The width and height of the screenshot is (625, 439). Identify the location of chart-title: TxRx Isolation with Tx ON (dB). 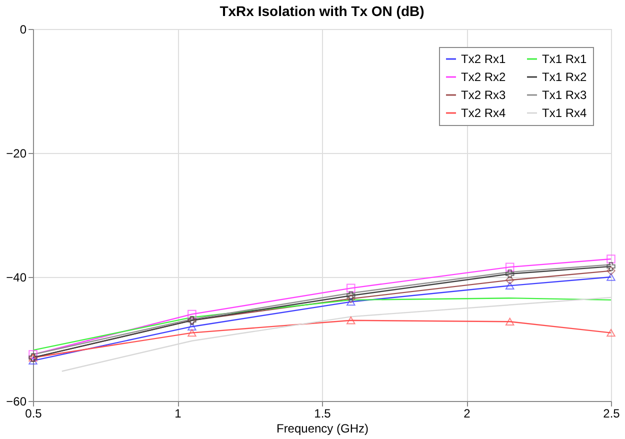
(322, 11).